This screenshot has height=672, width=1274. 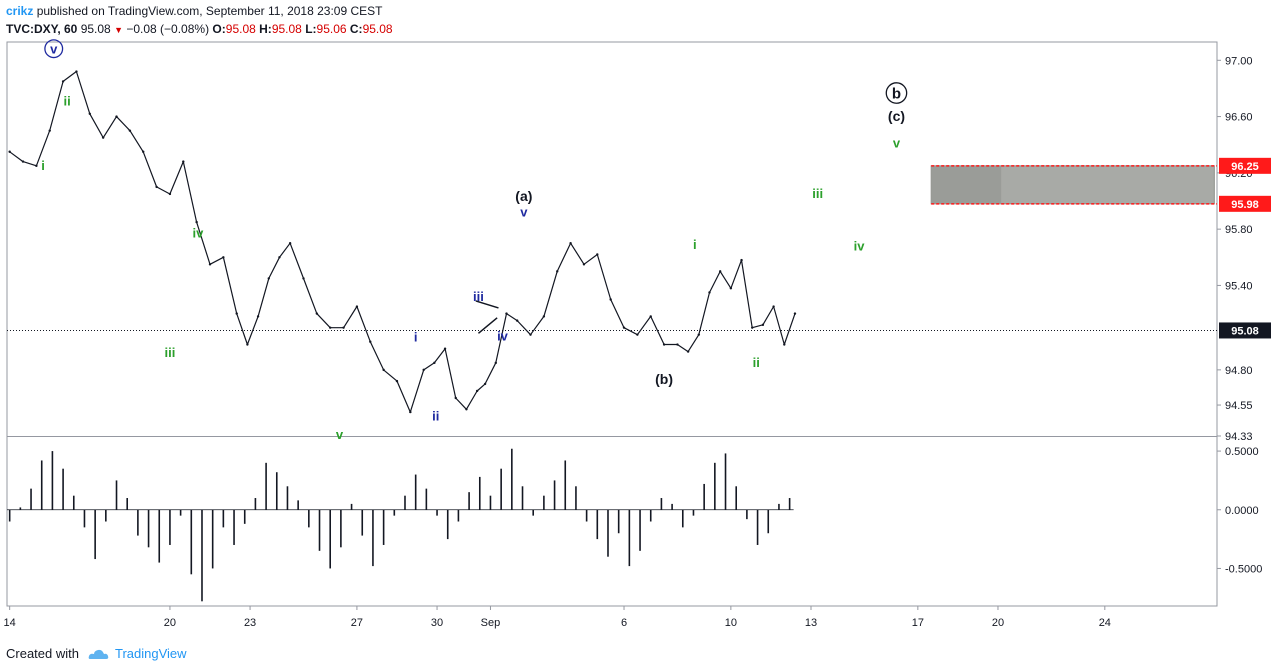 What do you see at coordinates (1239, 118) in the screenshot?
I see `price-tick-label: 96.60` at bounding box center [1239, 118].